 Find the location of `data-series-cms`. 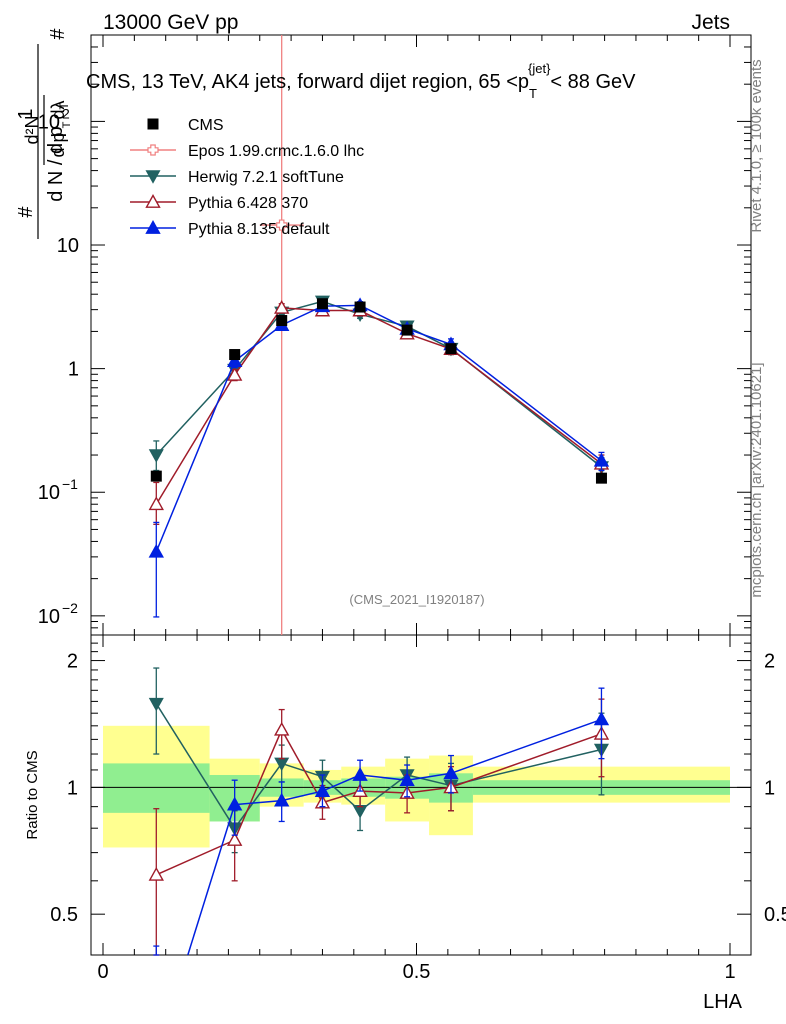

data-series-cms is located at coordinates (378, 391).